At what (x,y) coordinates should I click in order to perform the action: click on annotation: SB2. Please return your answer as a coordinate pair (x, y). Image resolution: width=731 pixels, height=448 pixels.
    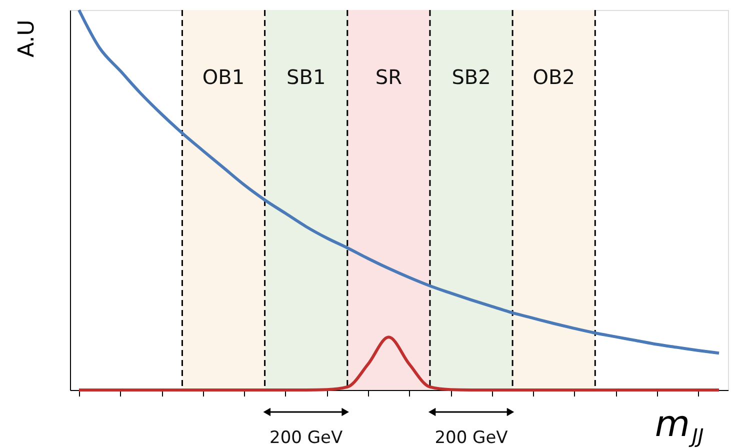
    Looking at the image, I should click on (471, 77).